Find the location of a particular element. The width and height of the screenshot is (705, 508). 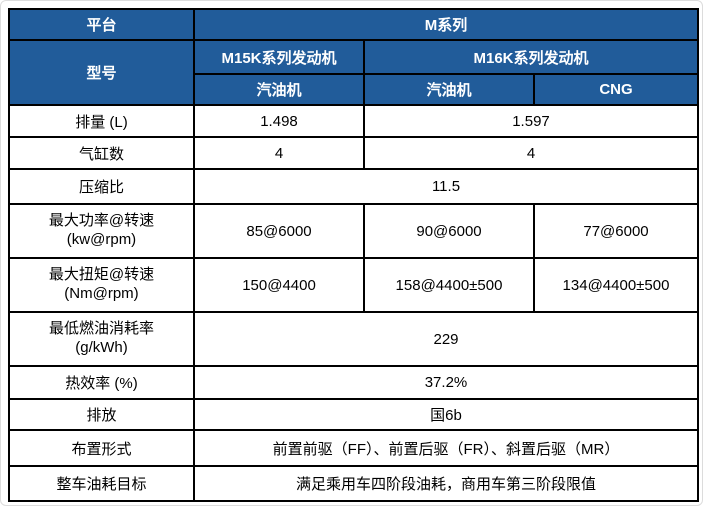

cell-value: 229 is located at coordinates (446, 339).